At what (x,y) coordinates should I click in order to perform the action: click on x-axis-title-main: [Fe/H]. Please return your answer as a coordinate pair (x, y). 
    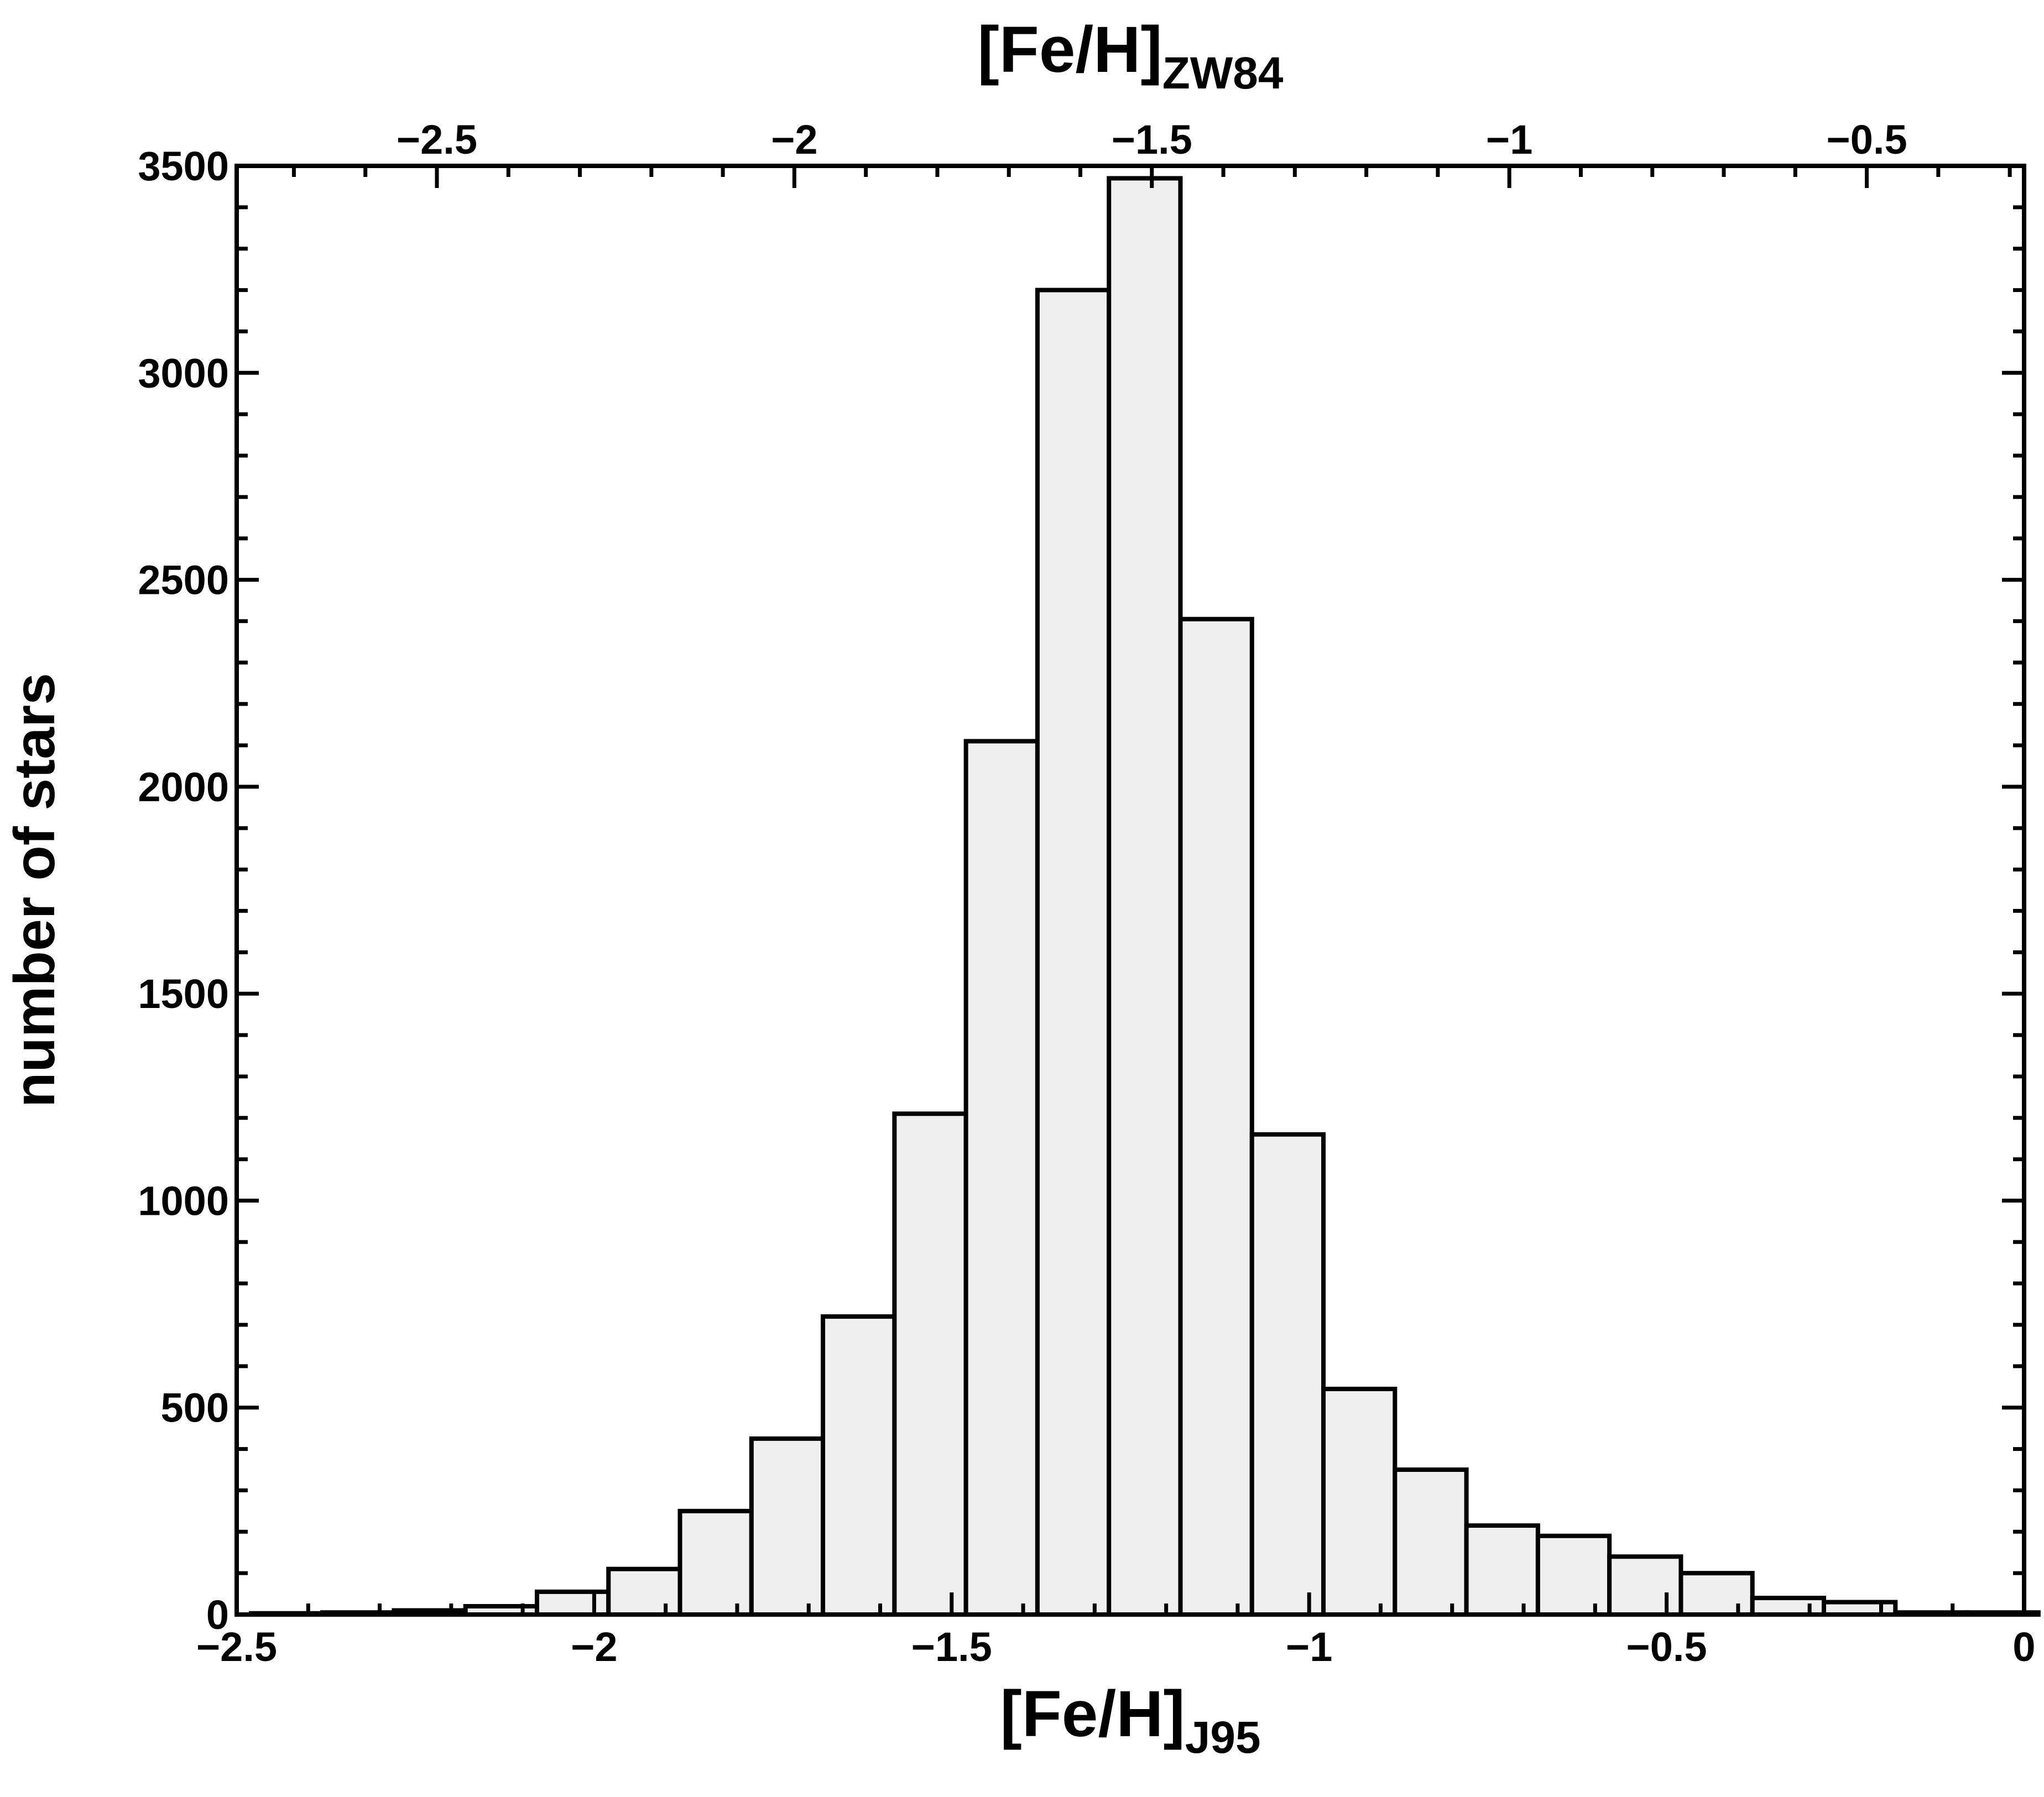
    Looking at the image, I should click on (1092, 1714).